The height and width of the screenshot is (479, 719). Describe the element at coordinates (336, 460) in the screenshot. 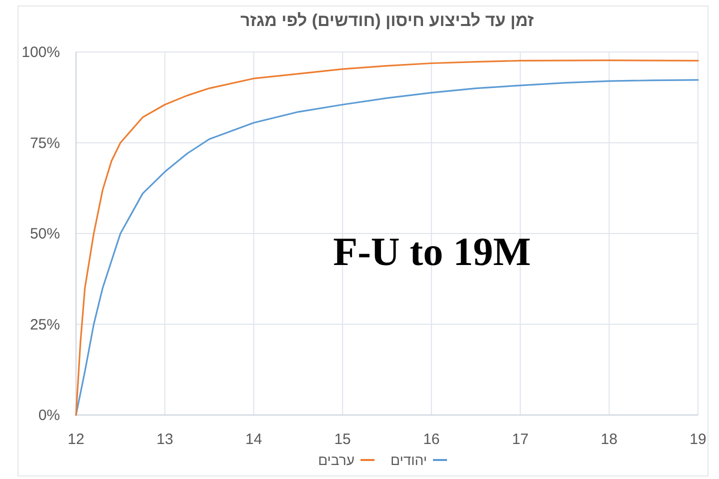

I see `legend-label: ערבים` at that location.